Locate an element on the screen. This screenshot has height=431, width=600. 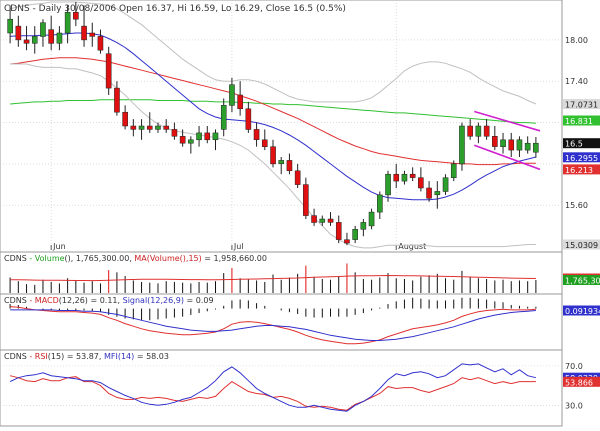
price-value-label-3-box is located at coordinates (581, 157).